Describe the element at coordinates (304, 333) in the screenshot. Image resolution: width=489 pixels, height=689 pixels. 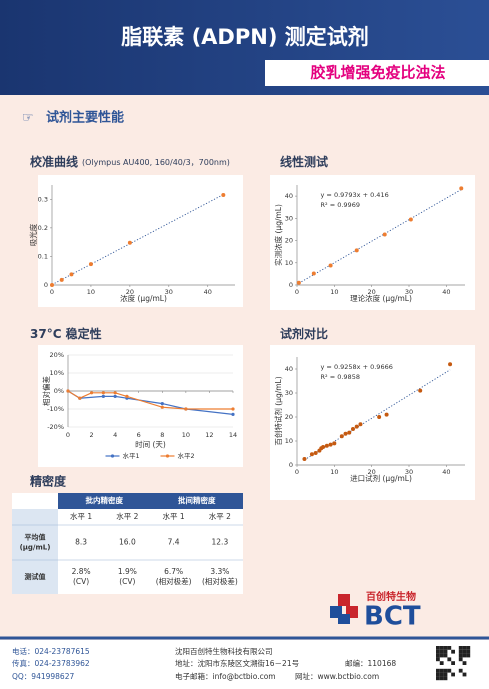
I see `chart-title: 试剂对比` at that location.